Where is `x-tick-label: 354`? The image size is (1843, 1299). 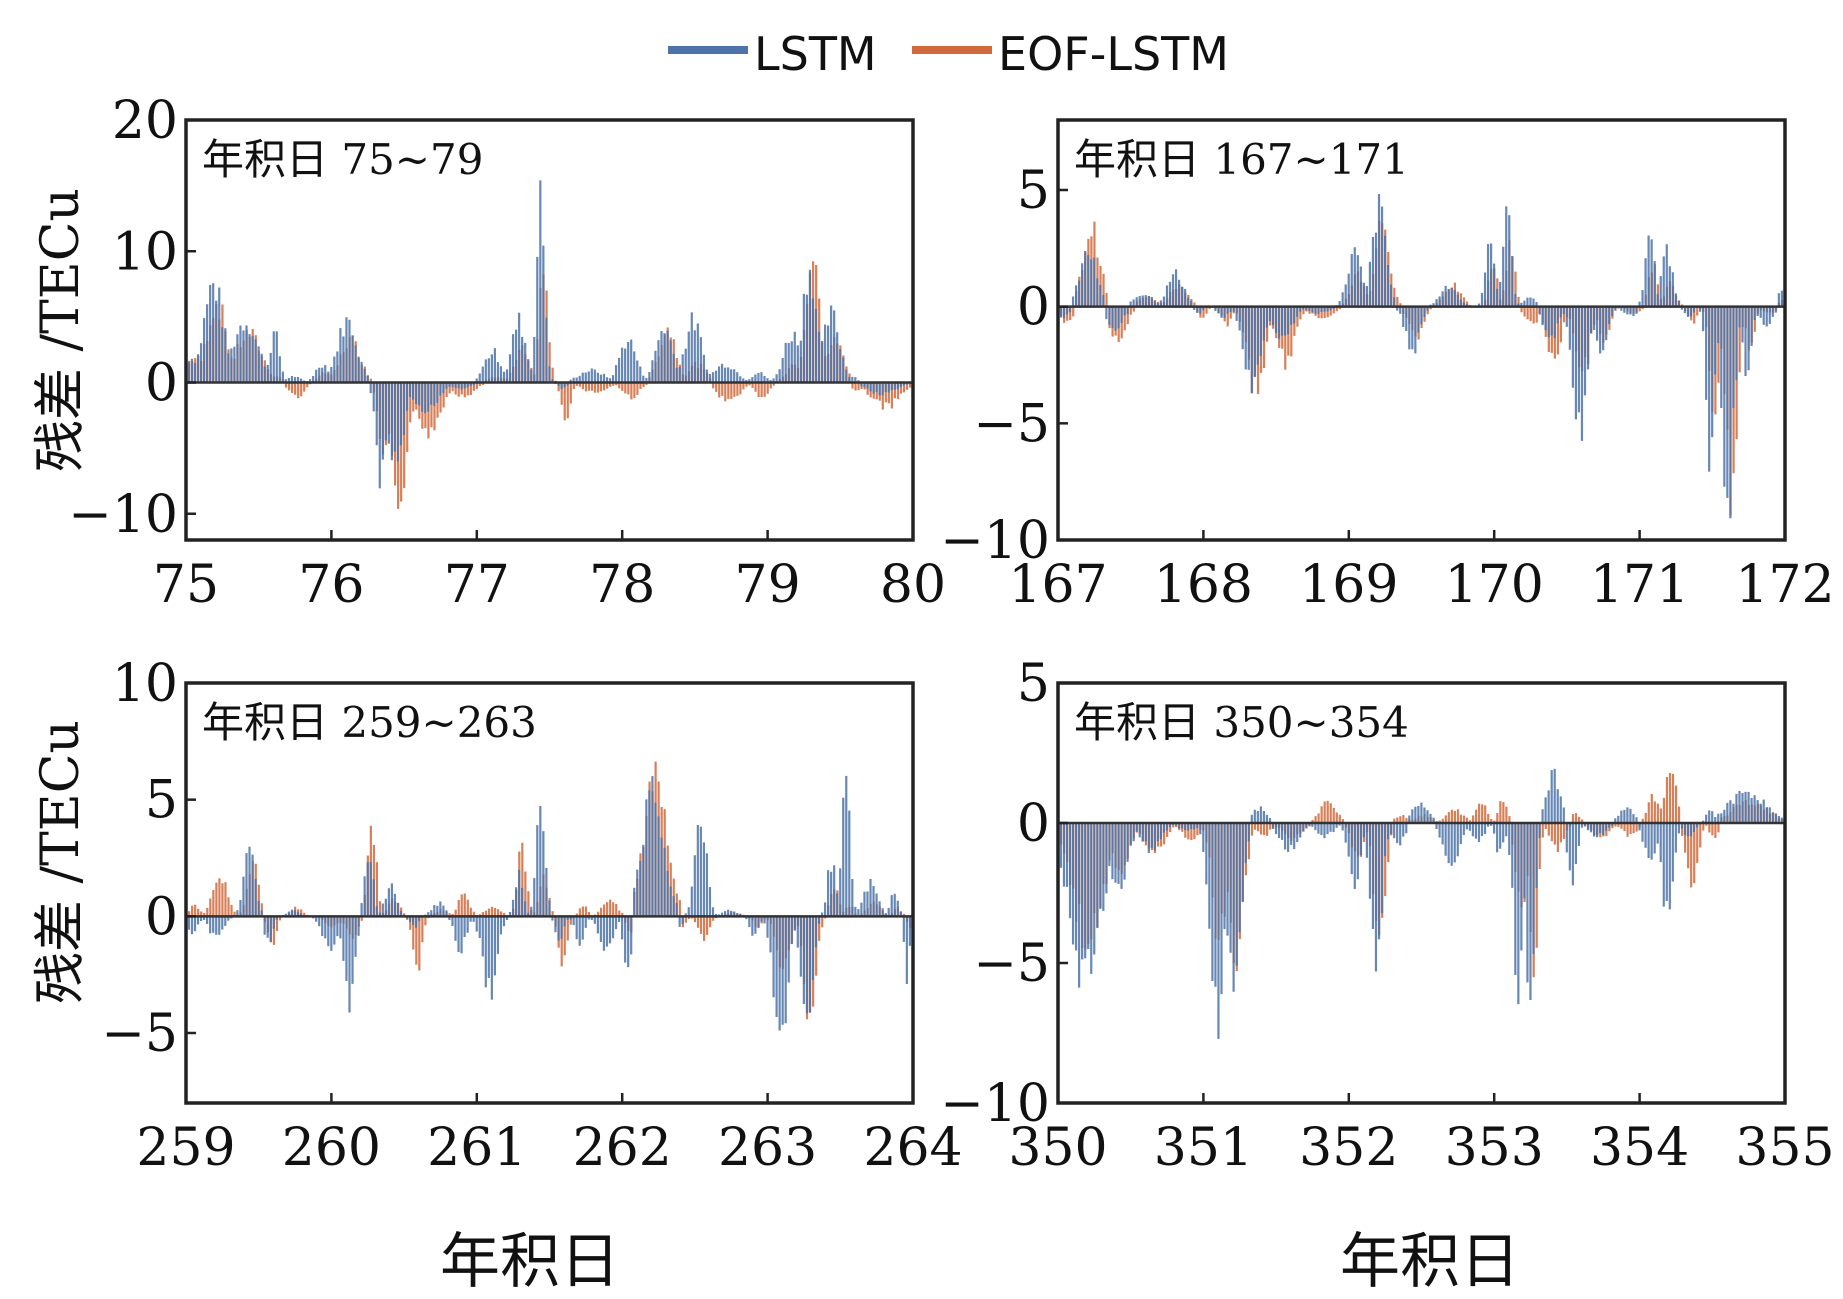 x-tick-label: 354 is located at coordinates (1639, 1148).